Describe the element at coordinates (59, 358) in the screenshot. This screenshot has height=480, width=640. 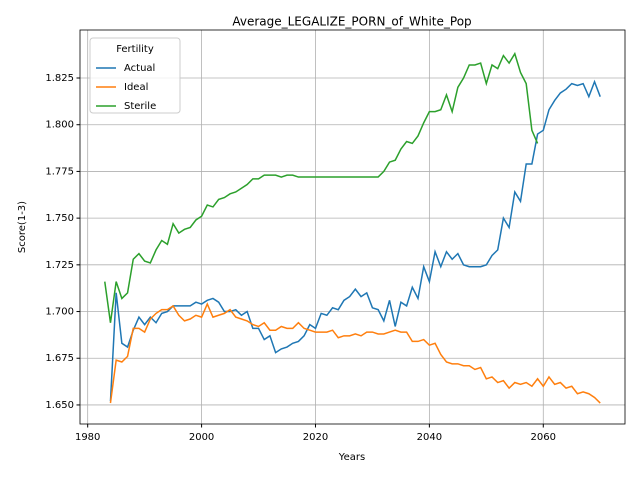
I see `y-tick-label: 1.675` at that location.